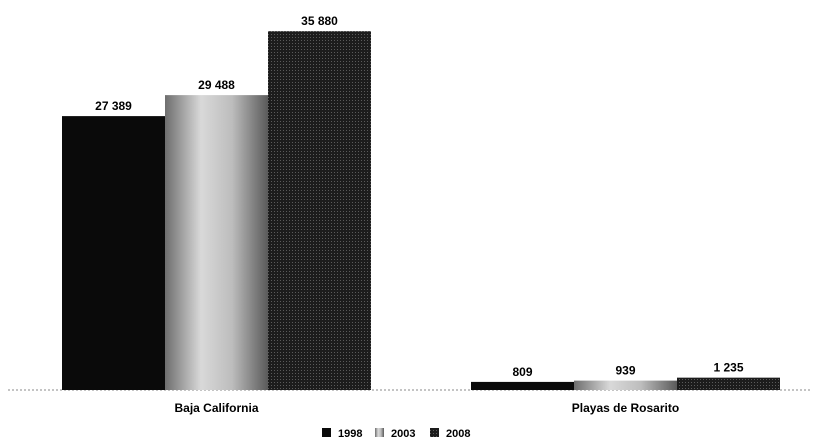  What do you see at coordinates (728, 368) in the screenshot?
I see `value-label-playas-de-rosarito-2008: 1 235` at bounding box center [728, 368].